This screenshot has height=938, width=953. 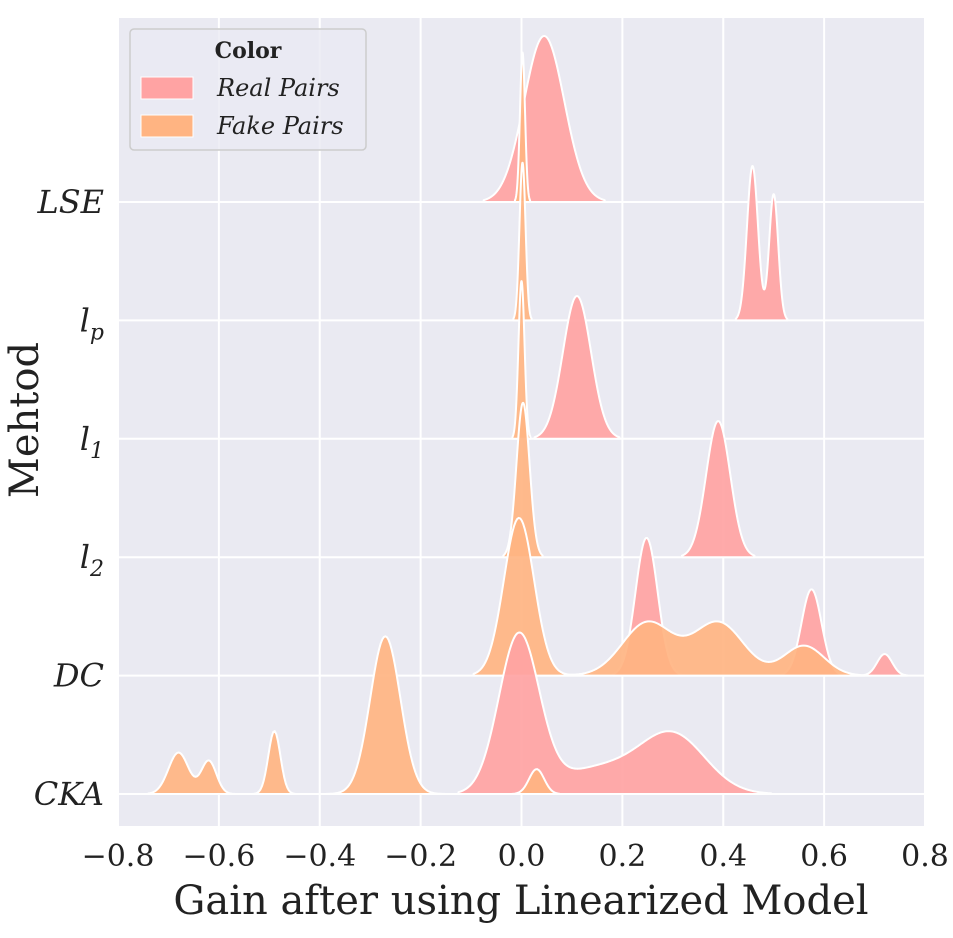 What do you see at coordinates (70, 202) in the screenshot?
I see `category-label-lse: LSE` at bounding box center [70, 202].